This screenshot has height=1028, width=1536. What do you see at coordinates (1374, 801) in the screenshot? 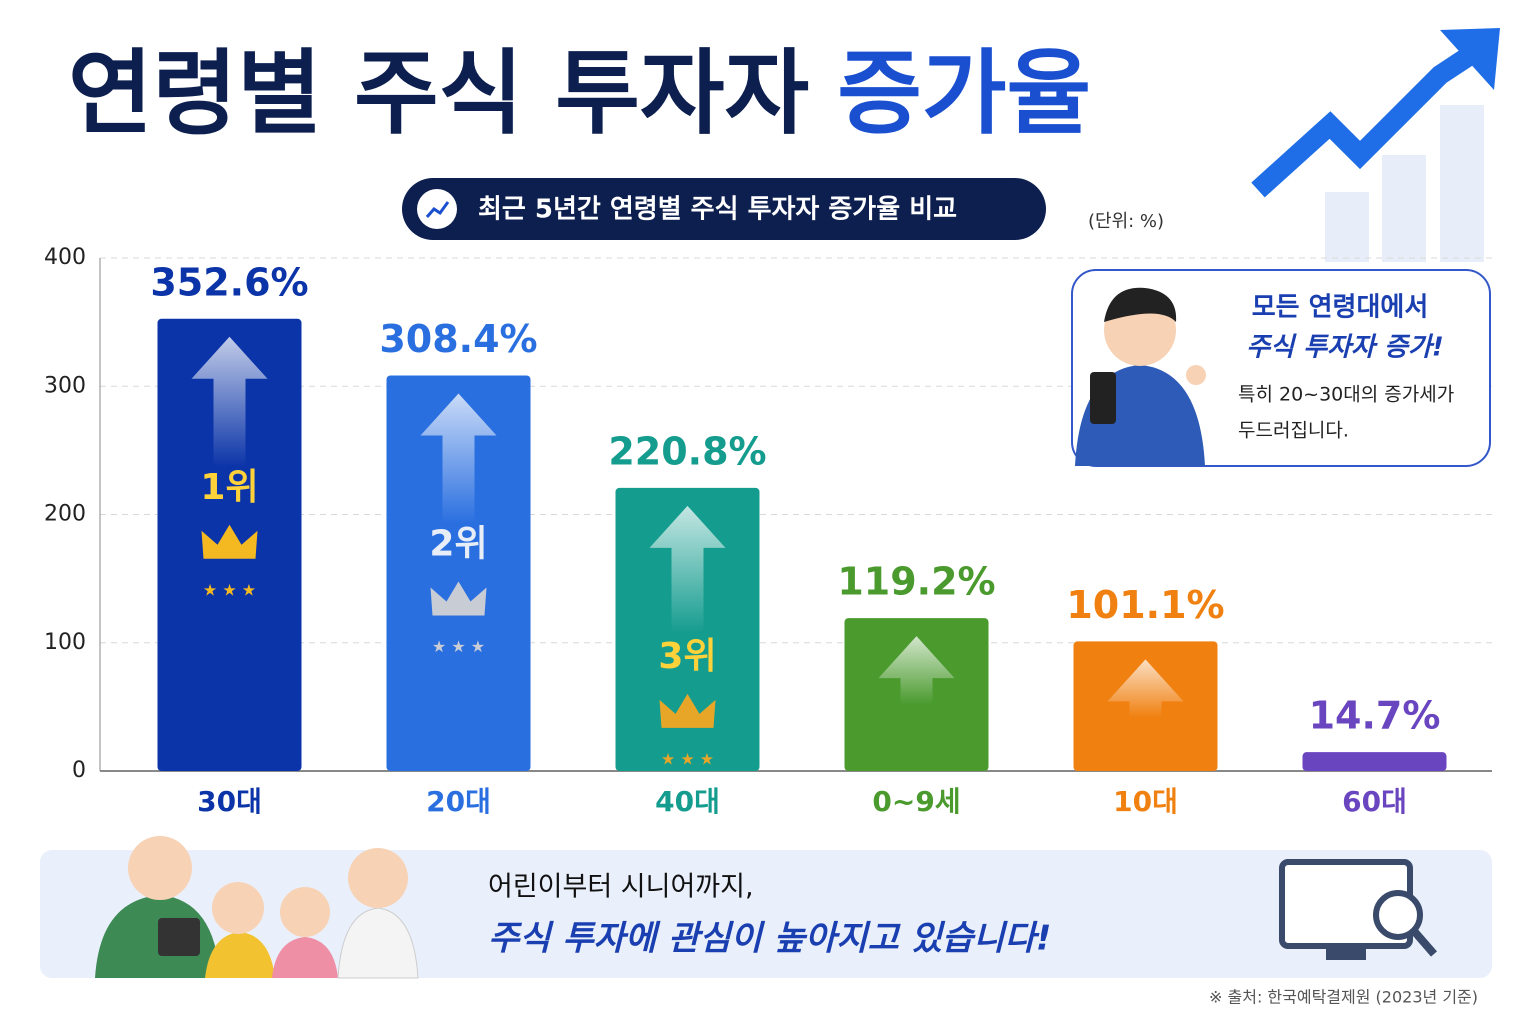
I see `x-tick-label: 60대` at bounding box center [1374, 801].